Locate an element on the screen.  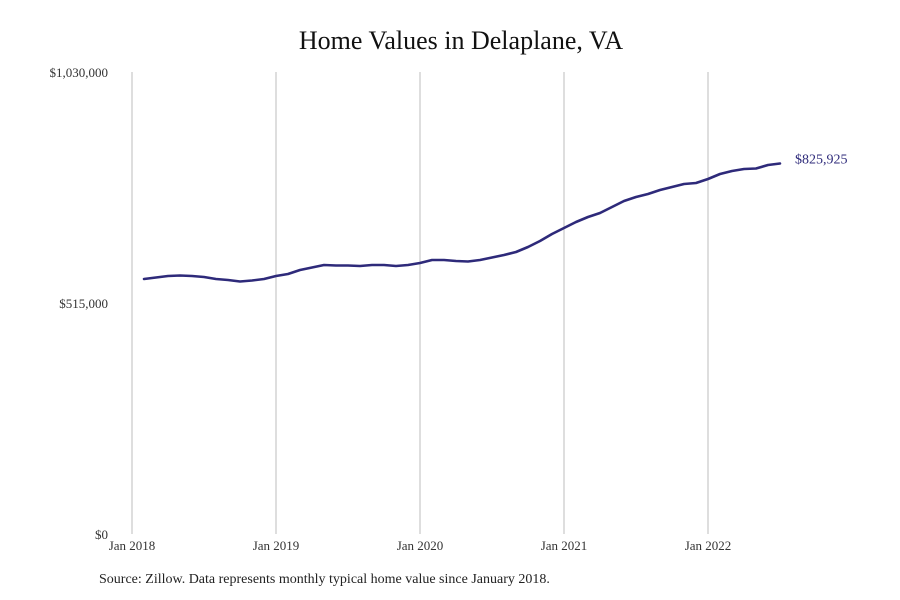
chart-title: Home Values in Delaplane, VA is located at coordinates (461, 40).